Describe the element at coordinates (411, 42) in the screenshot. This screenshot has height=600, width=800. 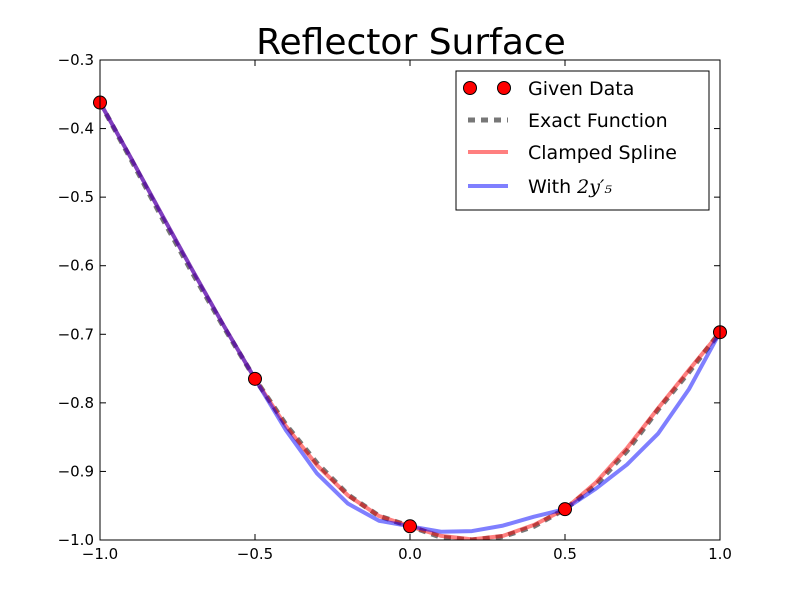
I see `chart-title: Reflector Surface` at that location.